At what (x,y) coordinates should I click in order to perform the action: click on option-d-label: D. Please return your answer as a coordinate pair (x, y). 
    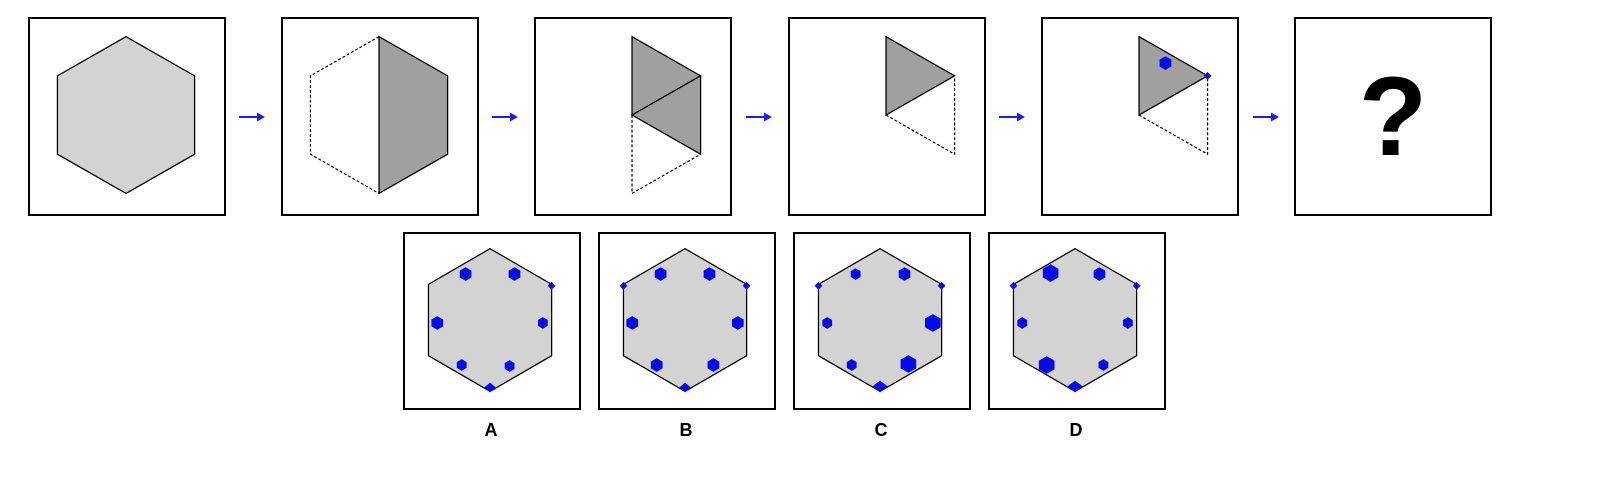
    Looking at the image, I should click on (1076, 430).